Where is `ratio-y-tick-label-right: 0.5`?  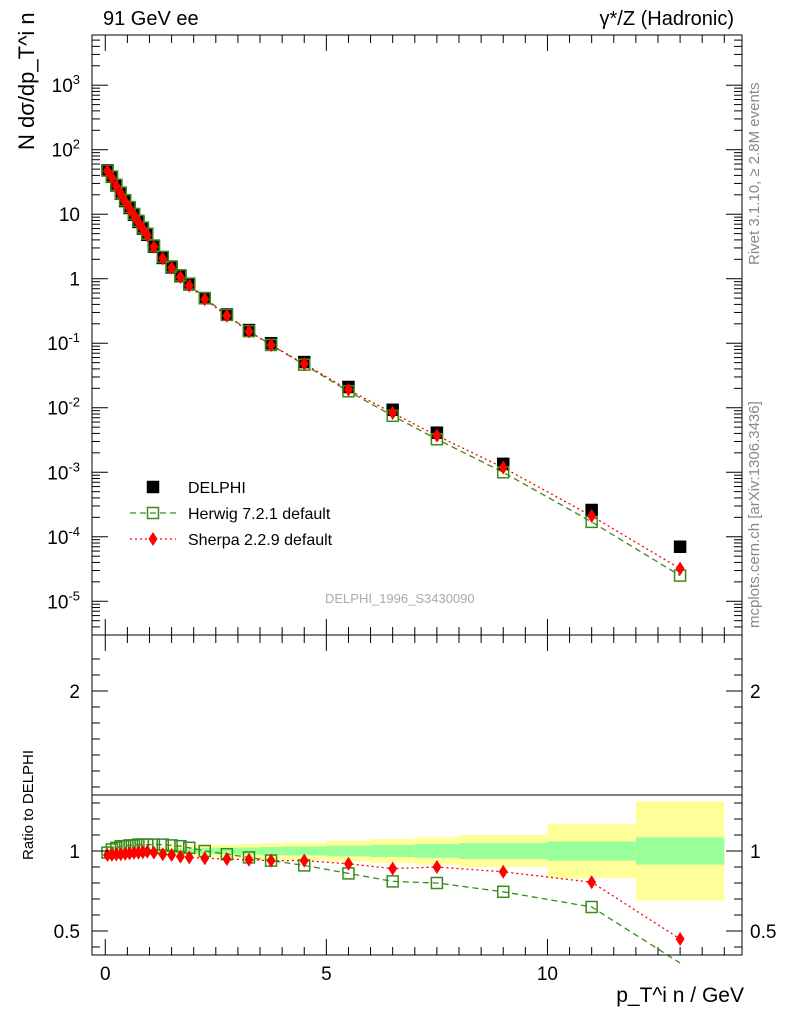
ratio-y-tick-label-right: 0.5 is located at coordinates (763, 932).